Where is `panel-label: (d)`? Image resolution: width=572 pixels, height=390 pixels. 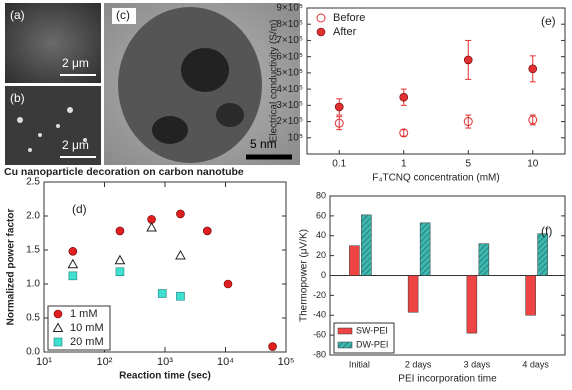
panel-label: (d) is located at coordinates (79, 209).